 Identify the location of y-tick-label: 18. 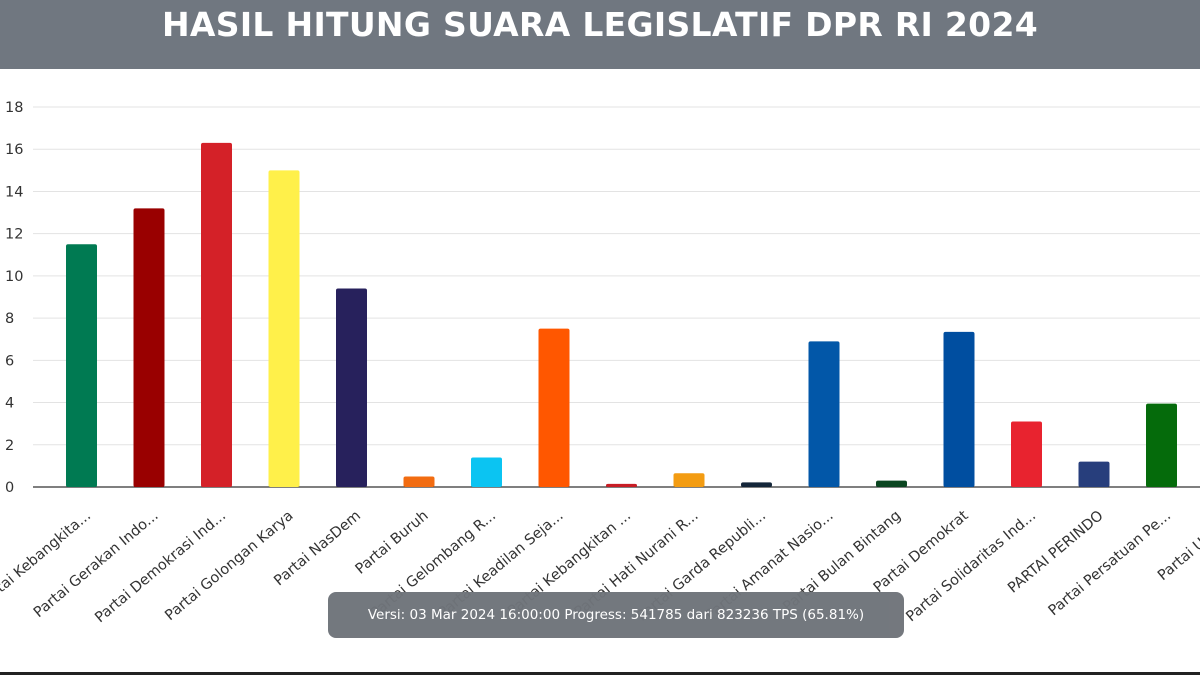
(14, 108).